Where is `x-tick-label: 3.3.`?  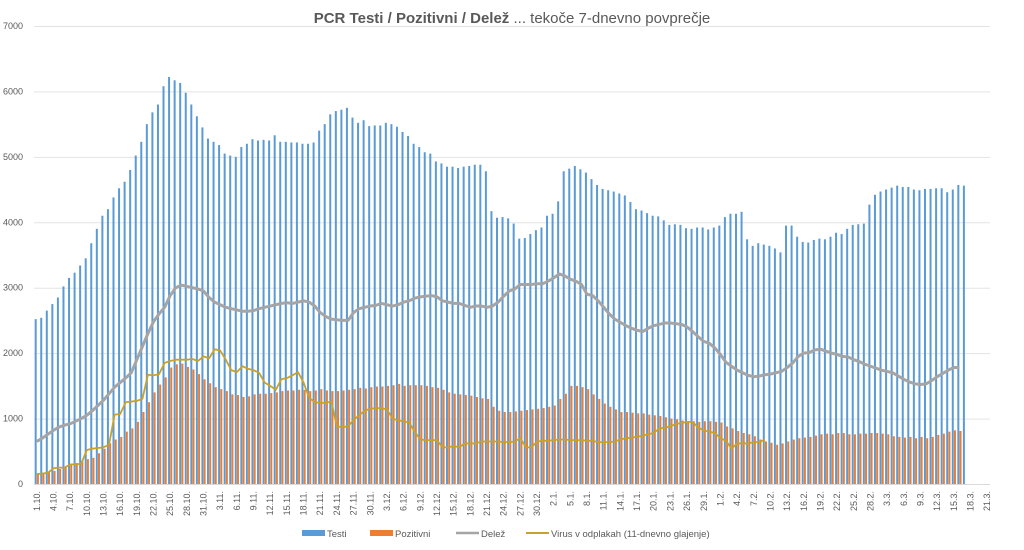
x-tick-label: 3.3. is located at coordinates (887, 498).